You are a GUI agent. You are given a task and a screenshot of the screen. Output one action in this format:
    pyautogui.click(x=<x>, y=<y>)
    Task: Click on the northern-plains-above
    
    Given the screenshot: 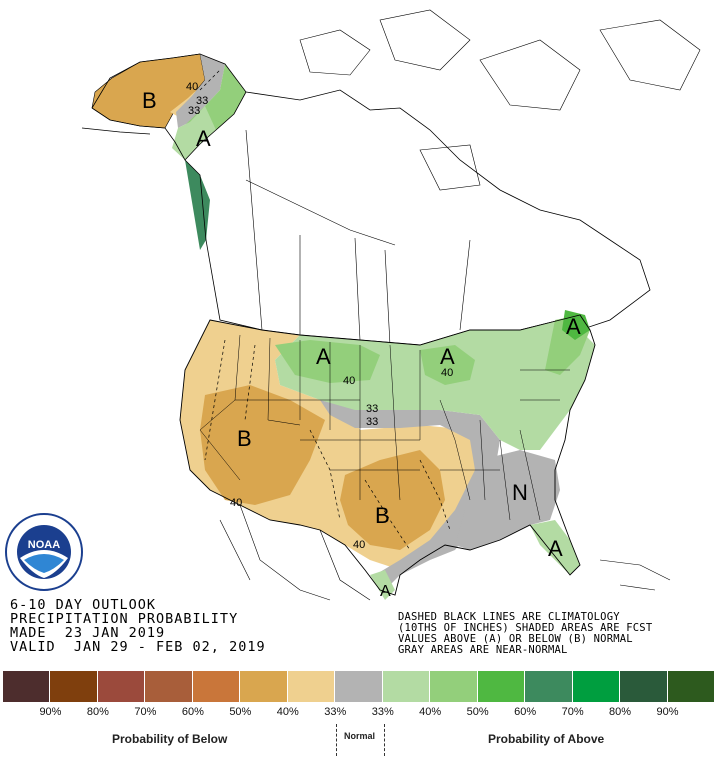 What is the action you would take?
    pyautogui.click(x=327, y=361)
    